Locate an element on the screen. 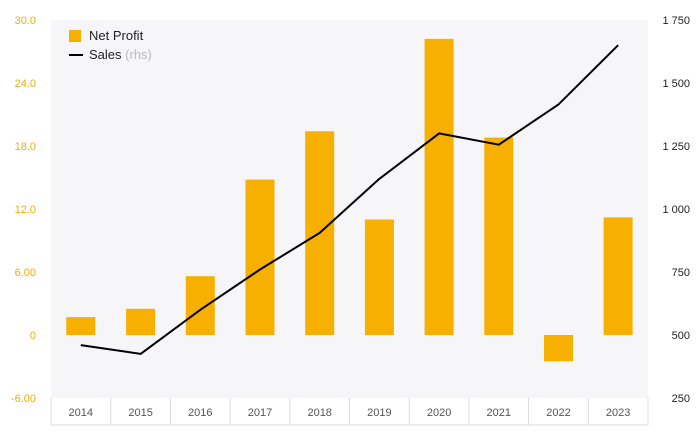 The height and width of the screenshot is (433, 700). right-tick-label: 1 750 is located at coordinates (676, 21).